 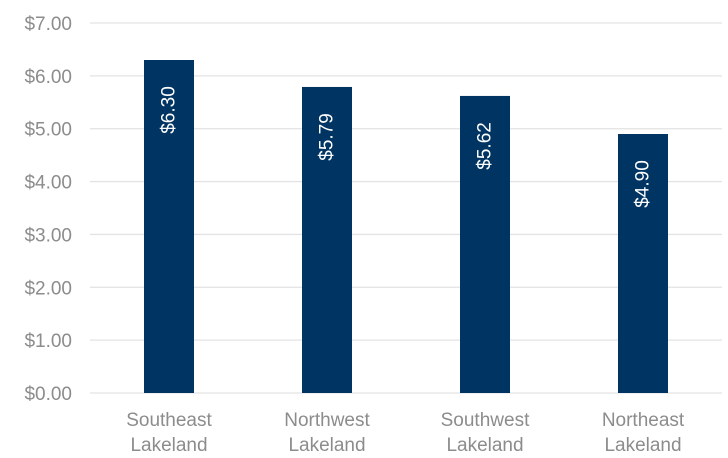 What do you see at coordinates (485, 433) in the screenshot?
I see `x-category-label: Southwest Lakeland` at bounding box center [485, 433].